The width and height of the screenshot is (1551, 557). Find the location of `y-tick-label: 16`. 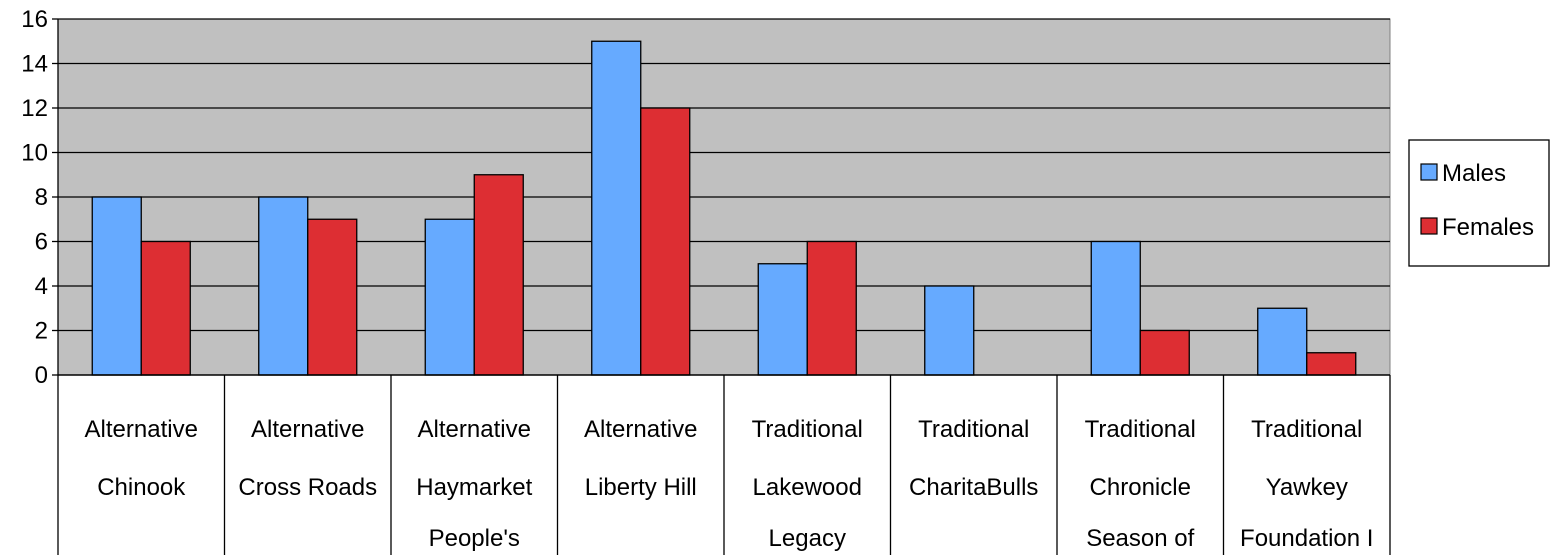

y-tick-label: 16 is located at coordinates (34, 19).